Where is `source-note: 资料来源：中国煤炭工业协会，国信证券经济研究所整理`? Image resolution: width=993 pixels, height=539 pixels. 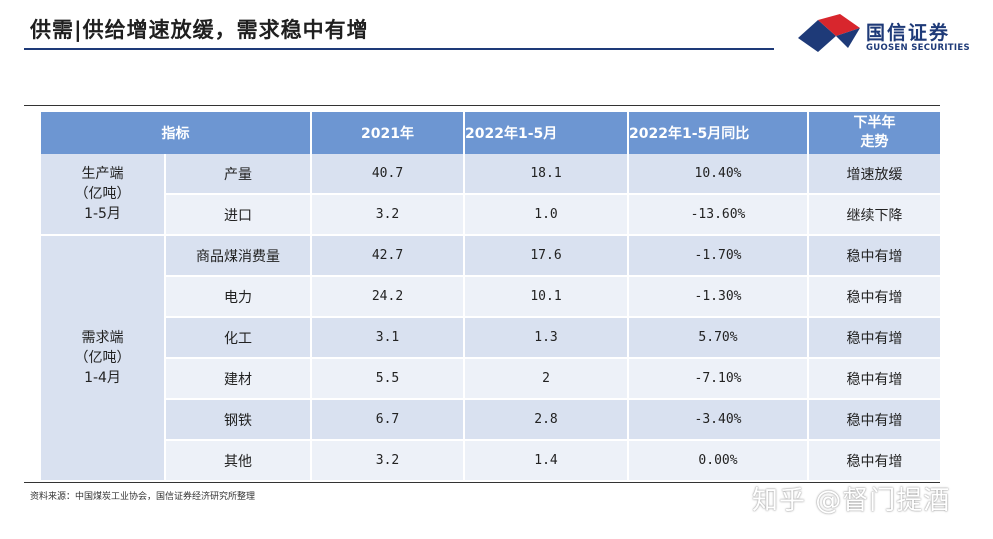
source-note: 资料来源：中国煤炭工业协会，国信证券经济研究所整理 is located at coordinates (143, 497).